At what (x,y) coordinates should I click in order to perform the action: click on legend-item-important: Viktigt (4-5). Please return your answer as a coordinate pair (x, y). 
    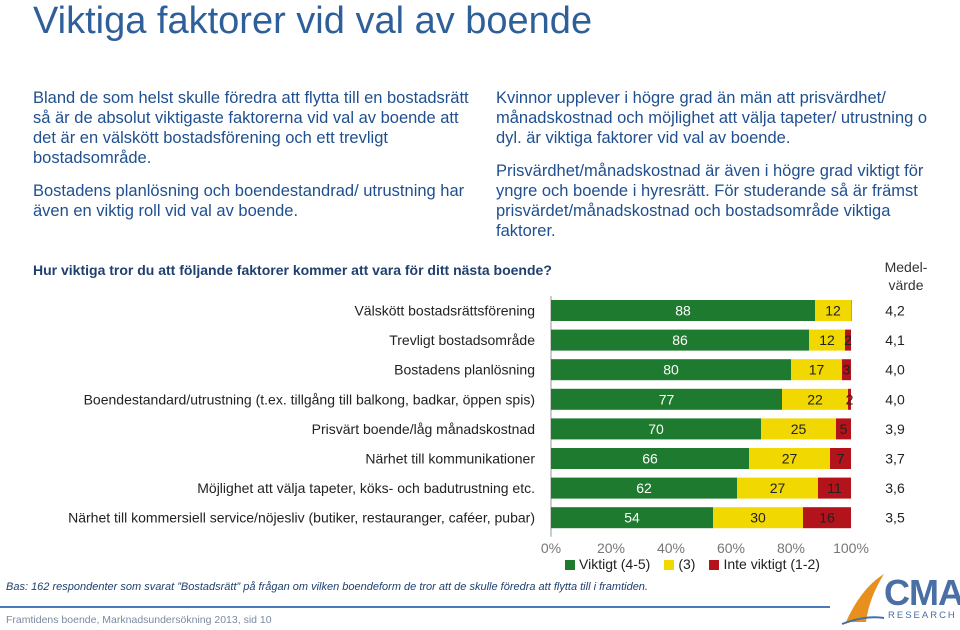
    Looking at the image, I should click on (607, 564).